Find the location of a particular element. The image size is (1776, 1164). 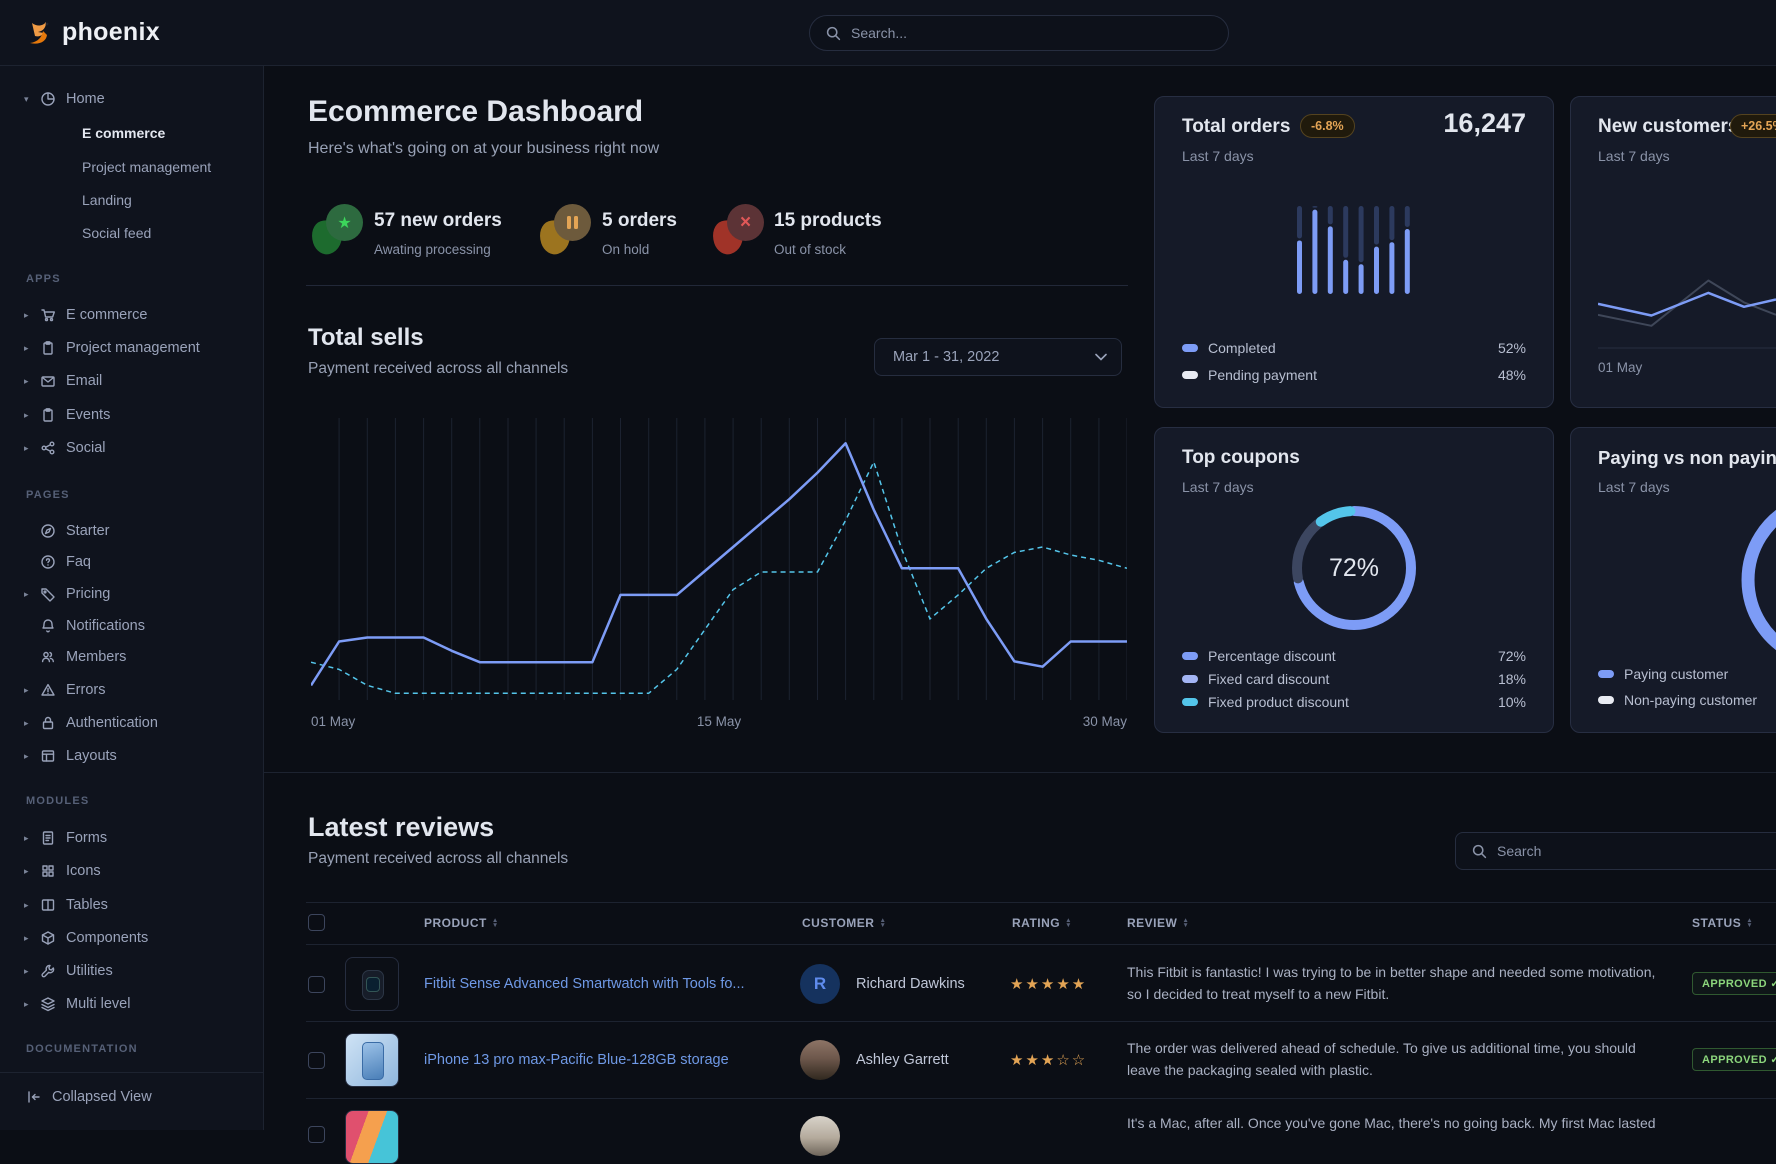

share-icon is located at coordinates (48, 448).